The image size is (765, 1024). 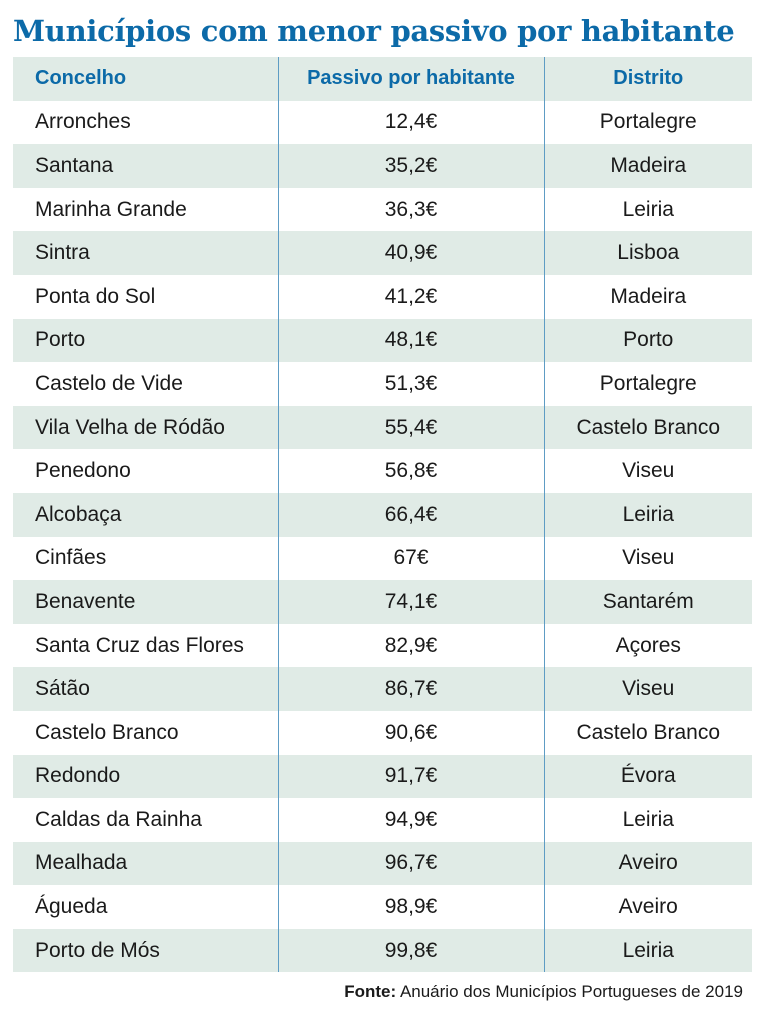 I want to click on cell-concelho: Porto, so click(x=145, y=340).